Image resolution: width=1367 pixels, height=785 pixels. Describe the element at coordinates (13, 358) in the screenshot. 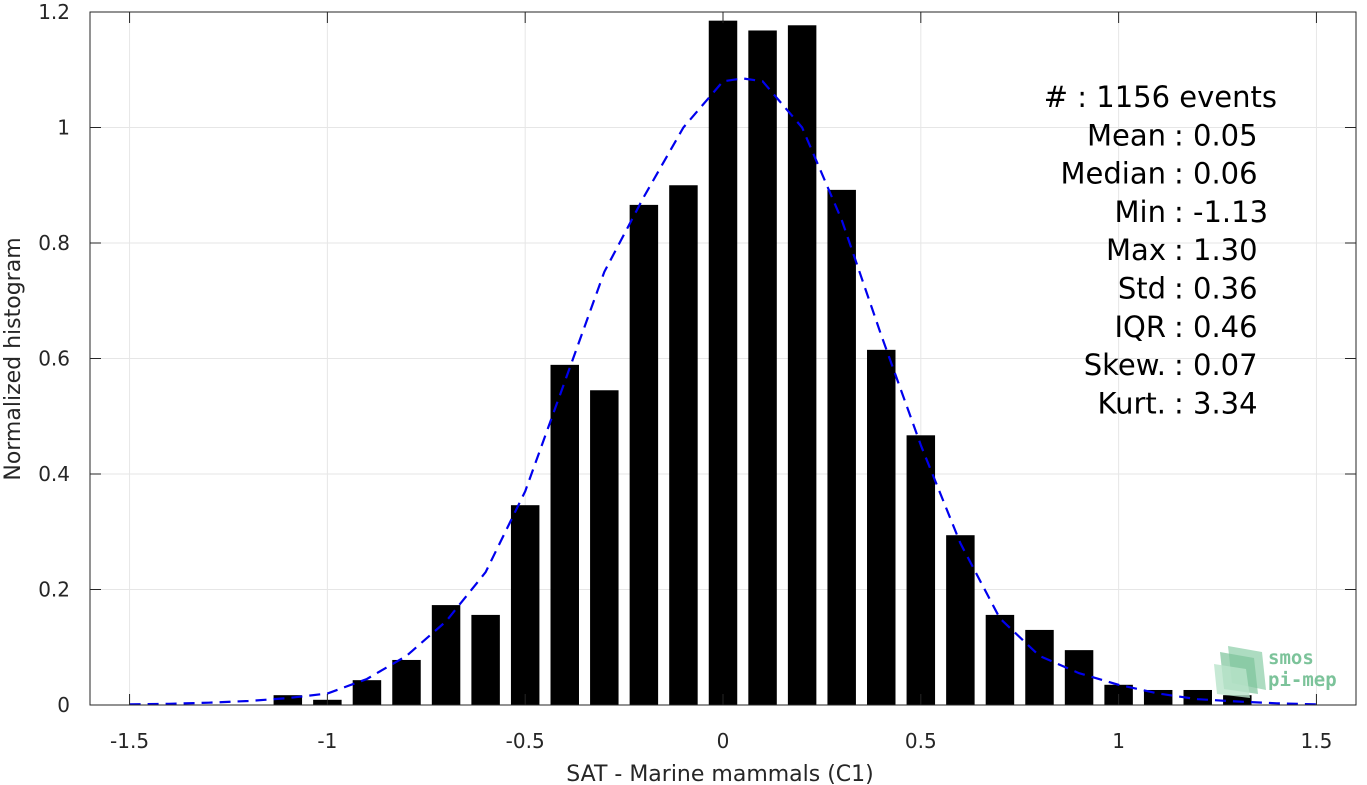

I see `y-axis-label: Normalized histogram` at that location.